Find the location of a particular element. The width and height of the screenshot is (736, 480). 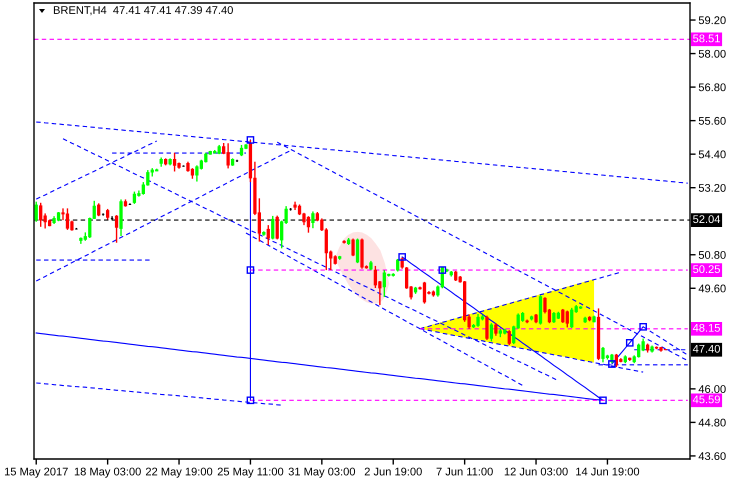

ref-line-label: 58.51 is located at coordinates (706, 38).